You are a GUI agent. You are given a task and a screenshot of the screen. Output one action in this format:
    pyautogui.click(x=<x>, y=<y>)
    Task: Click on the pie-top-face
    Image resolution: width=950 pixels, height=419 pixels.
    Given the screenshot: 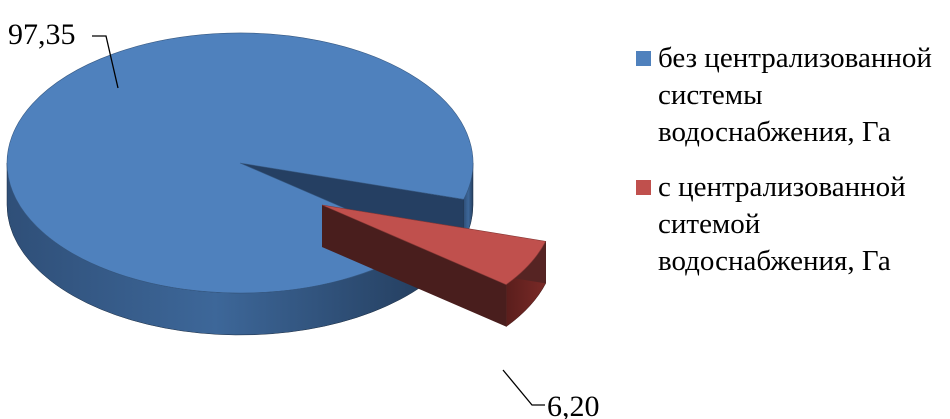 What is the action you would take?
    pyautogui.click(x=434, y=244)
    